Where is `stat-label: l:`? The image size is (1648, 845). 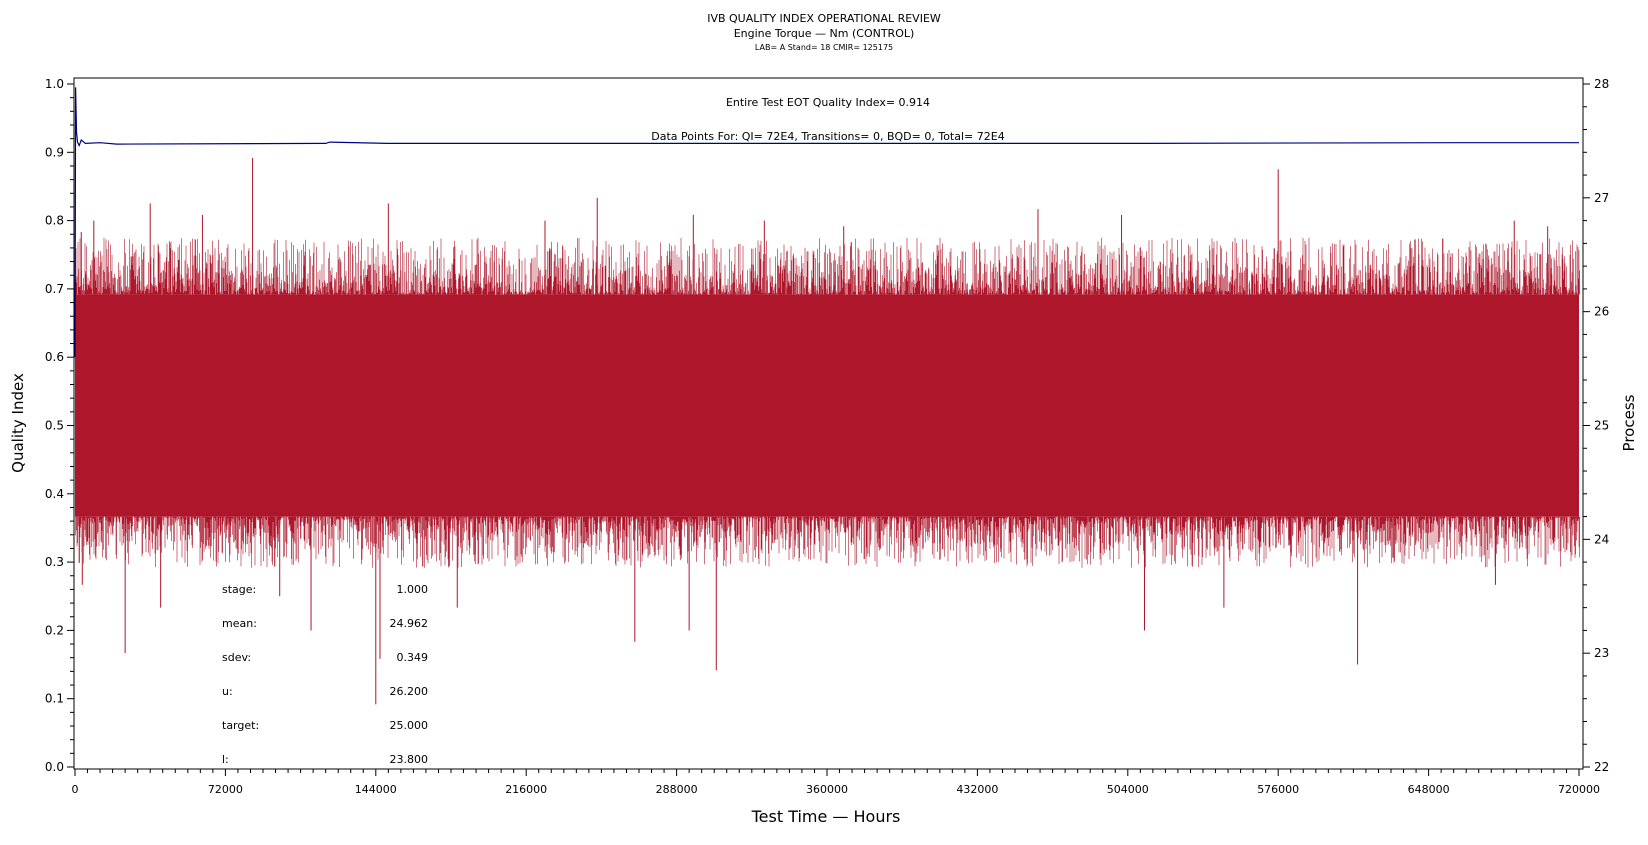 stat-label: l: is located at coordinates (225, 759).